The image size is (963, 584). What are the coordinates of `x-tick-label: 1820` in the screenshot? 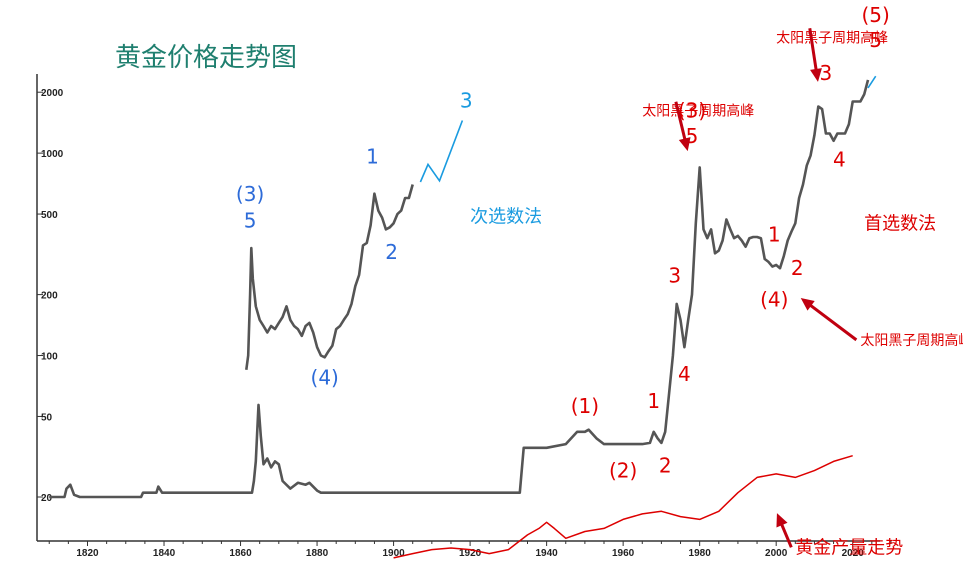 It's located at (87, 553).